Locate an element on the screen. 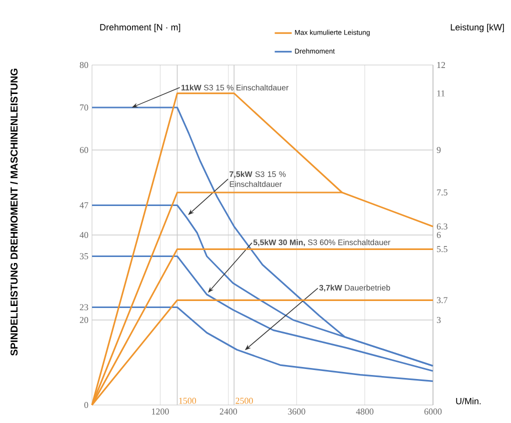 The image size is (511, 423). y2-tick-label: 9 is located at coordinates (438, 150).